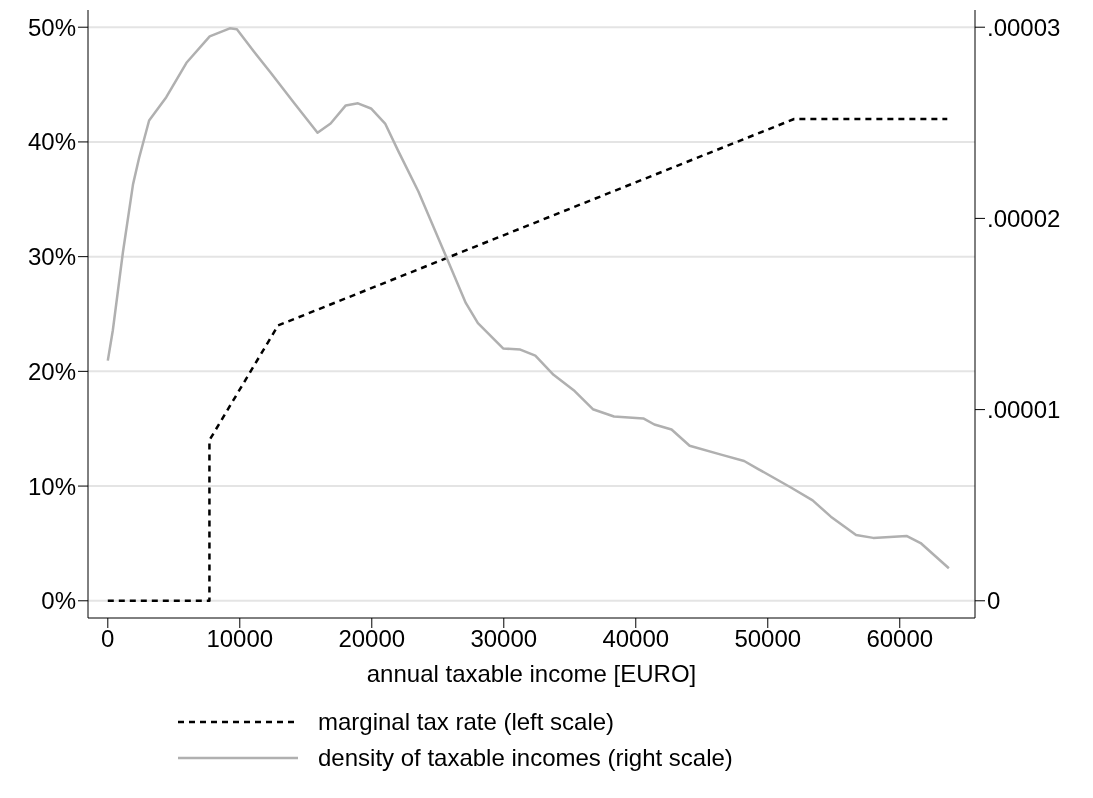 The width and height of the screenshot is (1093, 798). Describe the element at coordinates (994, 601) in the screenshot. I see `y2-tick-label: 0` at that location.